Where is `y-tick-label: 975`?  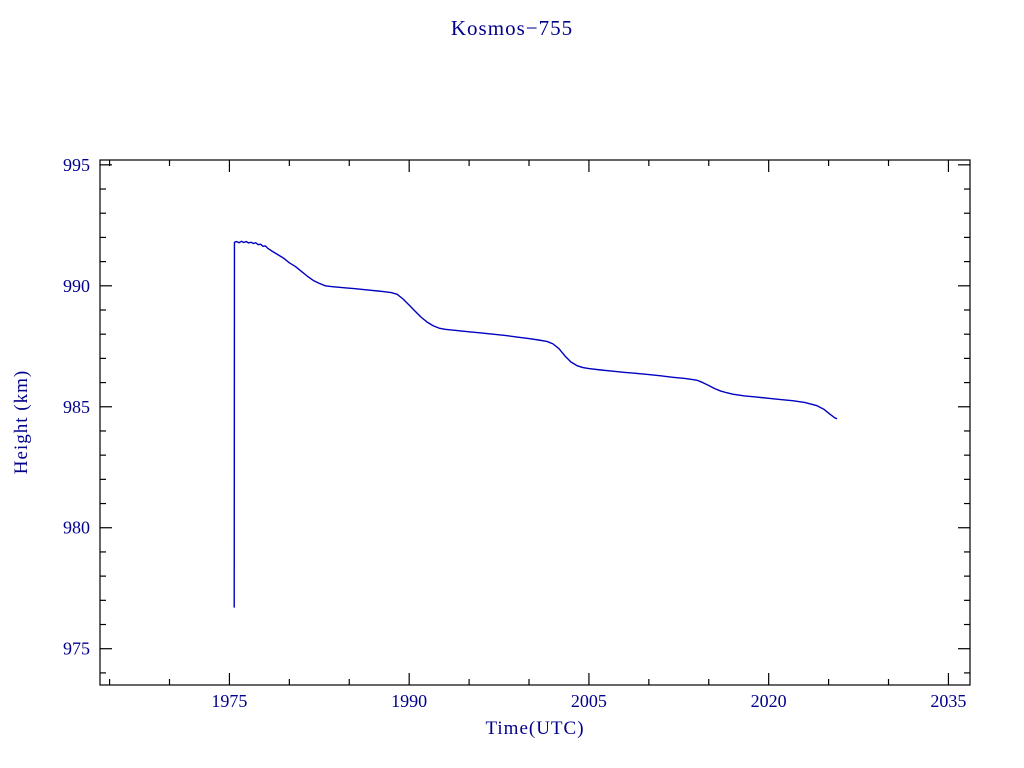
y-tick-label: 975 is located at coordinates (76, 649).